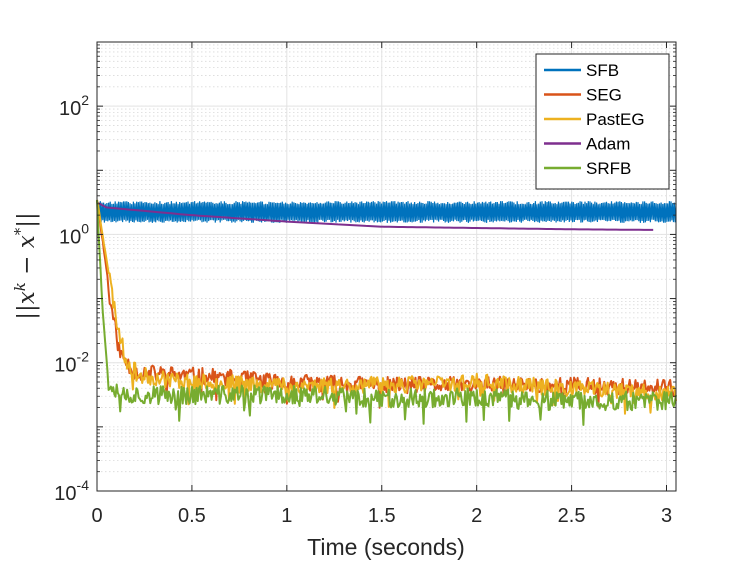 This screenshot has width=747, height=561. I want to click on x-tick-label: 0.5, so click(192, 516).